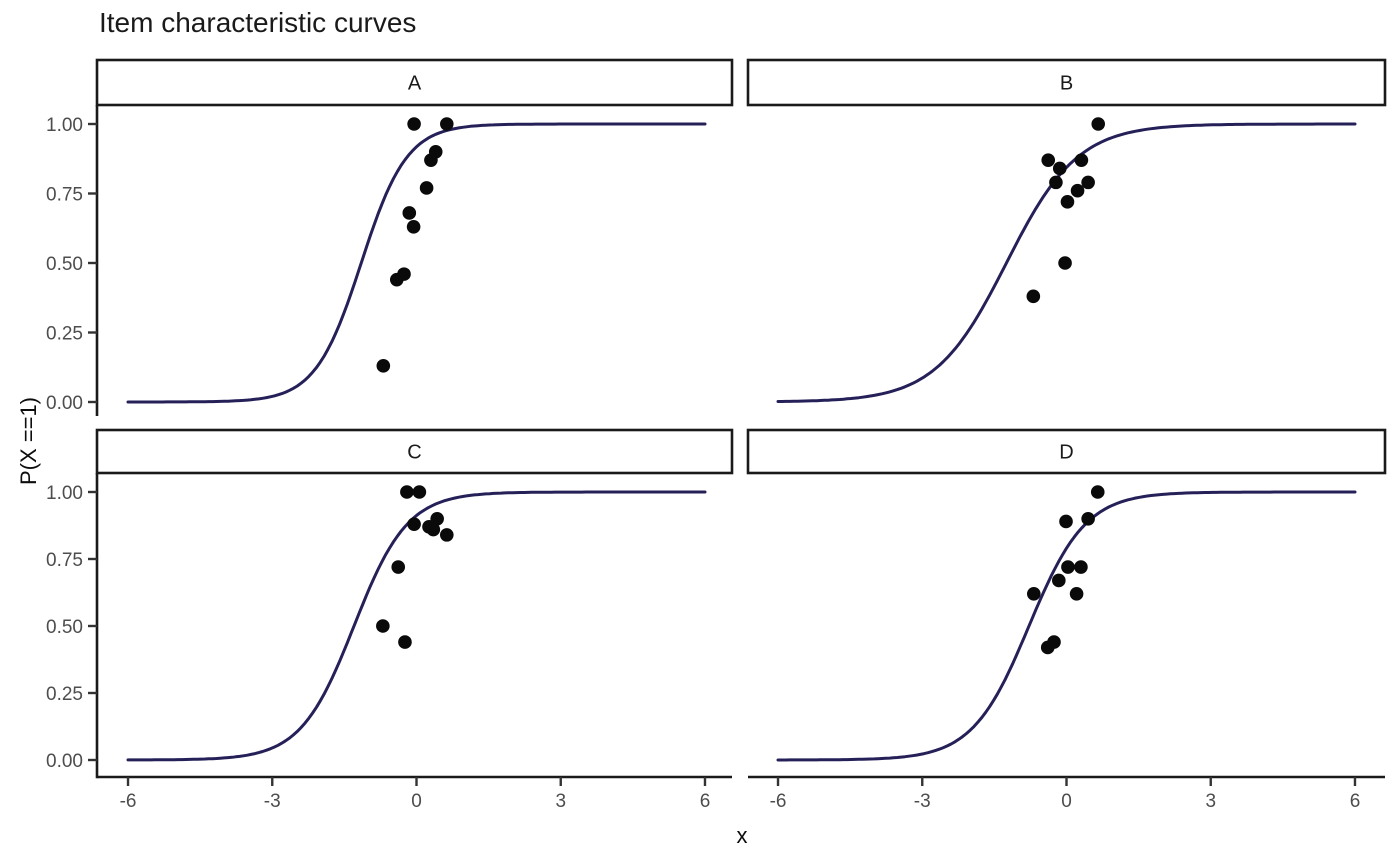 Image resolution: width=1400 pixels, height=866 pixels. Describe the element at coordinates (28, 441) in the screenshot. I see `y-axis-title: P(X ==1)` at that location.